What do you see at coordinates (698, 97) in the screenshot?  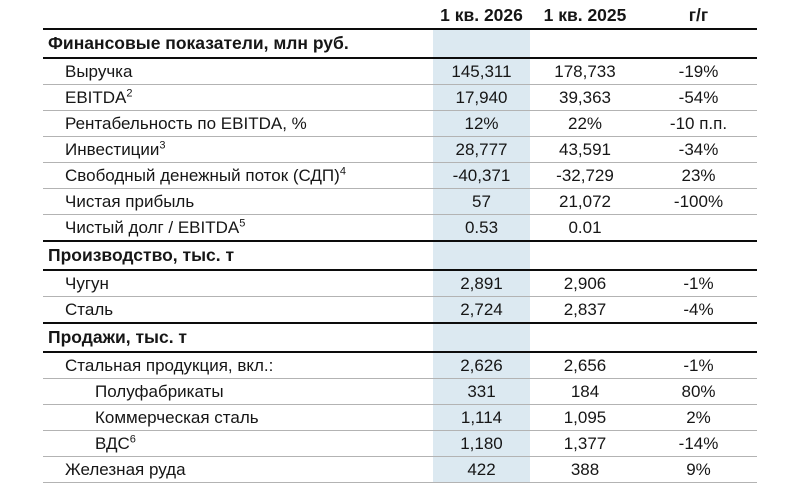 I see `value-yoy: -54%` at bounding box center [698, 97].